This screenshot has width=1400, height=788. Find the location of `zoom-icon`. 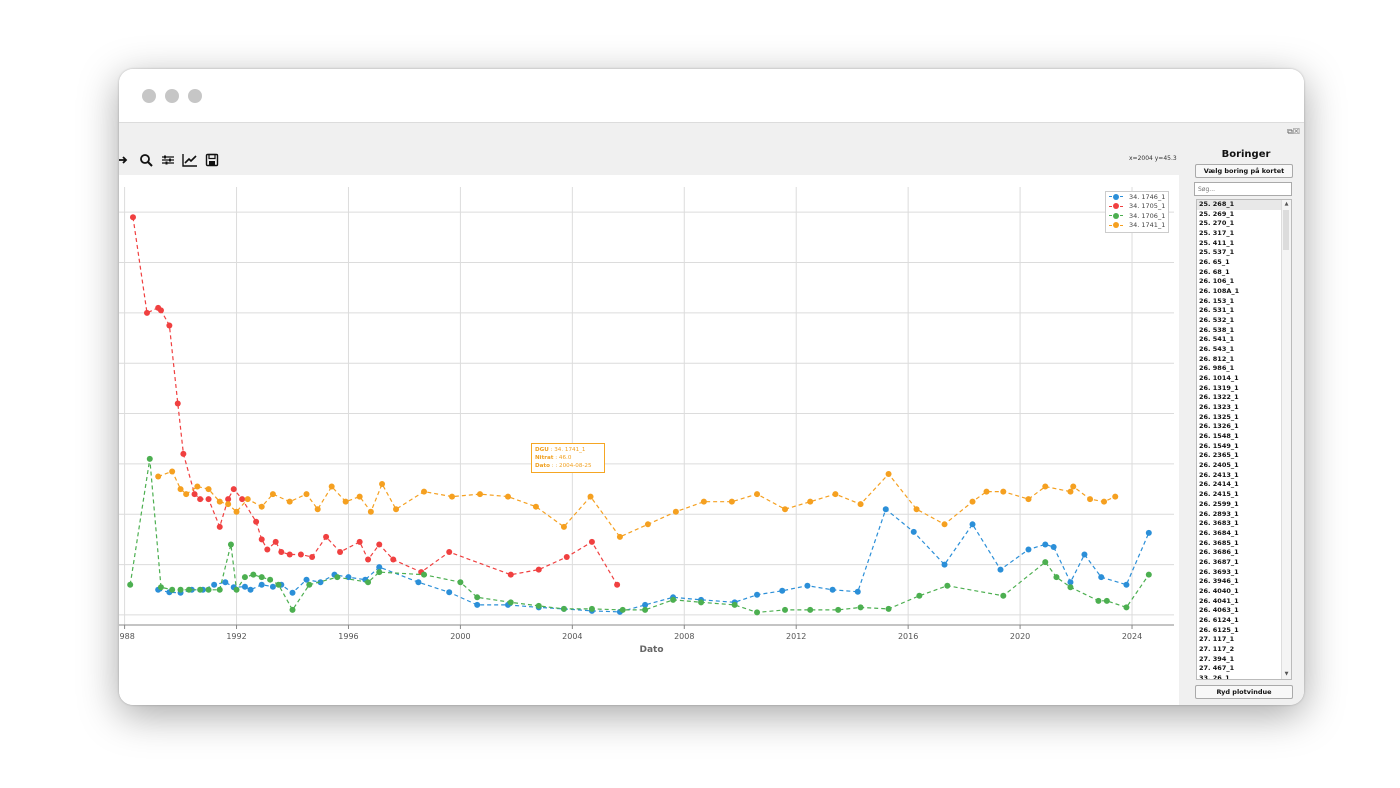

zoom-icon is located at coordinates (146, 160).